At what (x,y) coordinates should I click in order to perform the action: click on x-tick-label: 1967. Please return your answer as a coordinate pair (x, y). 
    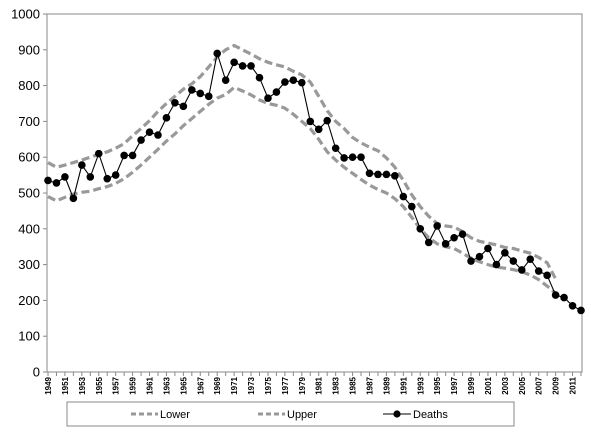
    Looking at the image, I should click on (200, 385).